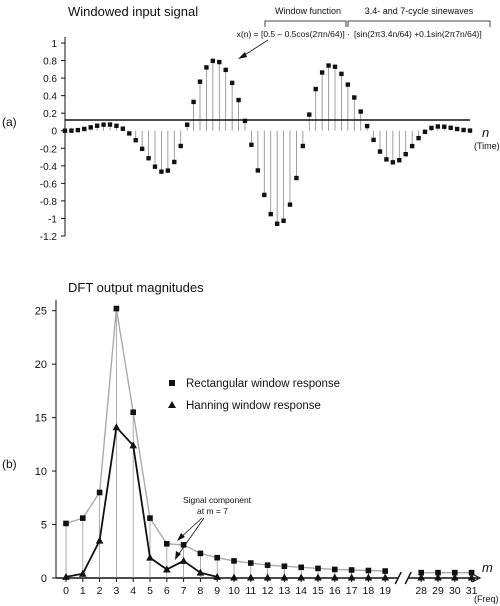 This screenshot has width=500, height=606. What do you see at coordinates (318, 591) in the screenshot?
I see `panel-b-x-tick-label: 15` at bounding box center [318, 591].